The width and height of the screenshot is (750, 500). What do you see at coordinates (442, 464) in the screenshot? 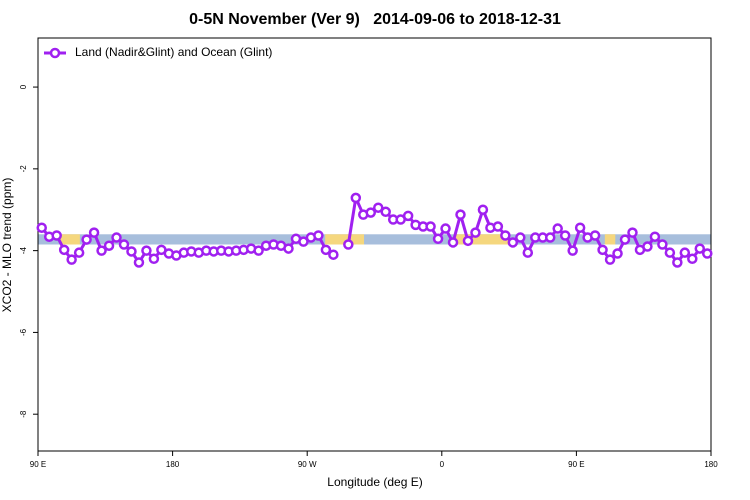
I see `x-tick-label: 0` at bounding box center [442, 464].